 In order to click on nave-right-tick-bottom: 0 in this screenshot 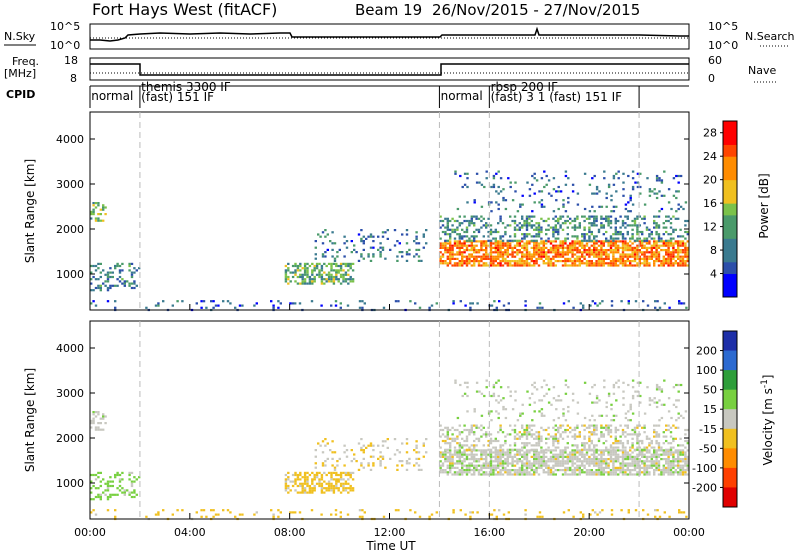, I will do `click(711, 78)`.